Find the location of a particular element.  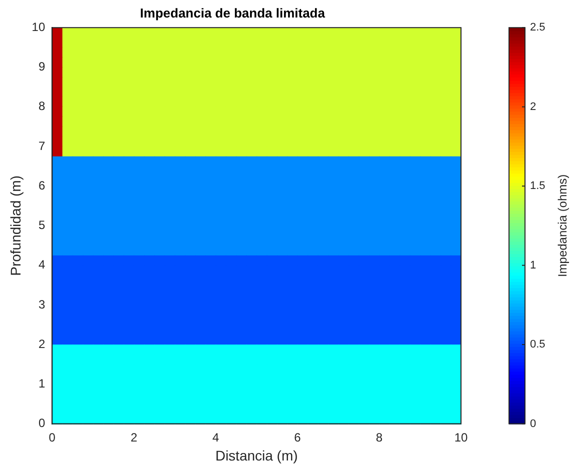

y-tick-label: 2 is located at coordinates (42, 343).